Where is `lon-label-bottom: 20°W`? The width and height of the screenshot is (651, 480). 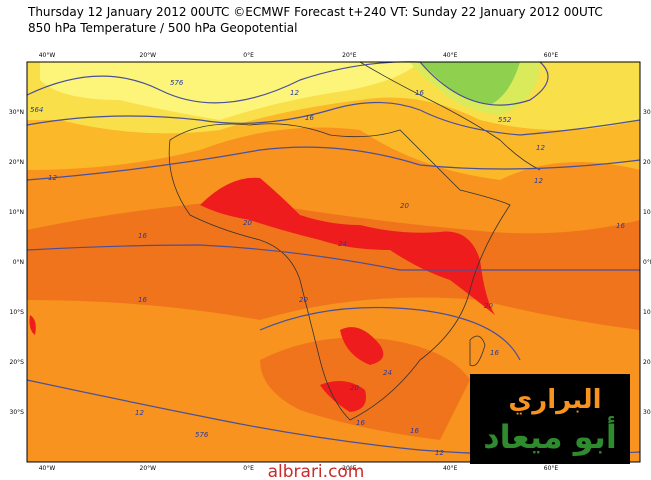
lon-label-bottom: 20°W is located at coordinates (148, 468).